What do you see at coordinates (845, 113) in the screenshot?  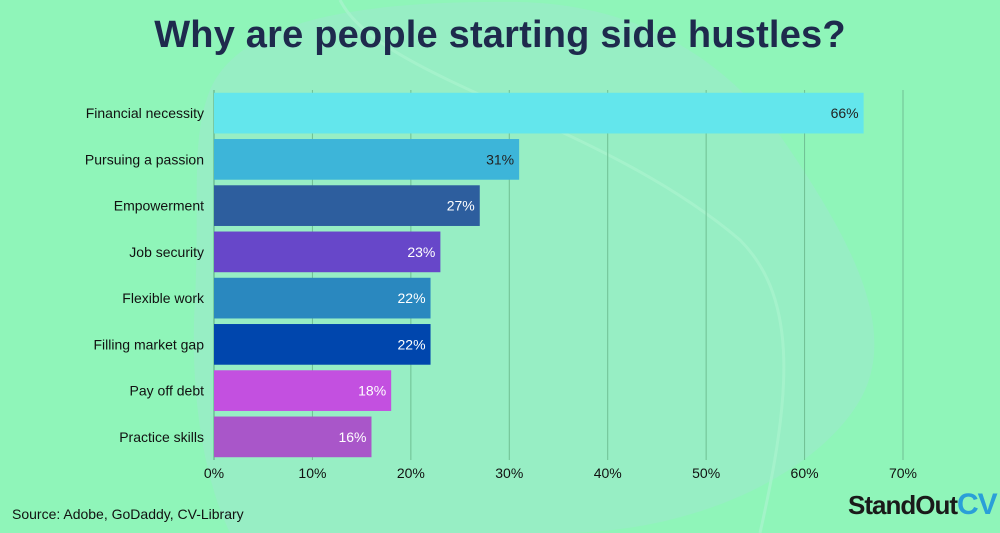 I see `data-label: 66%` at bounding box center [845, 113].